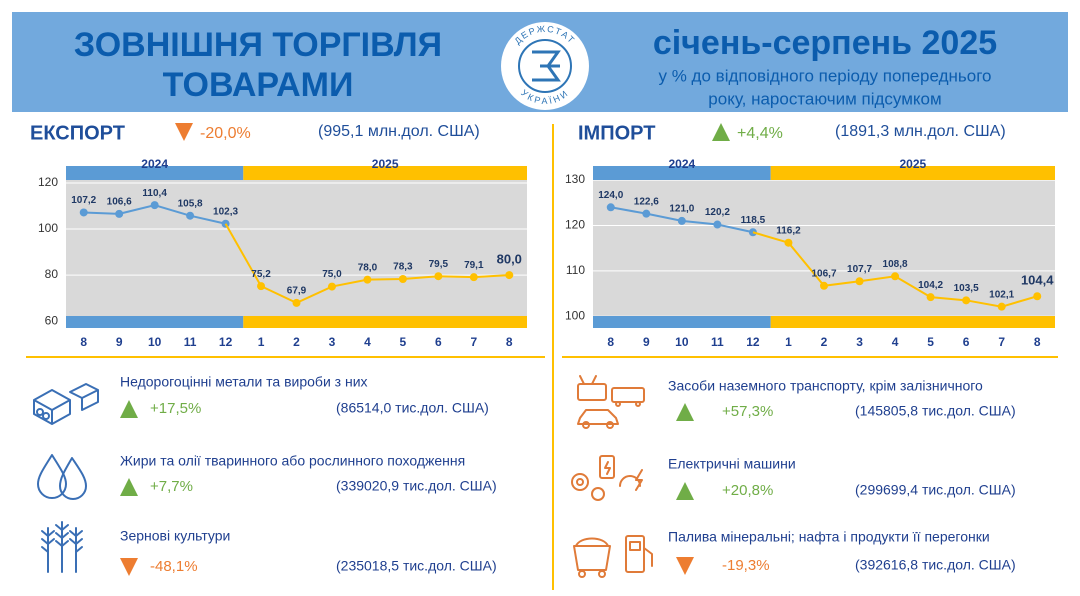  Describe the element at coordinates (717, 212) in the screenshot. I see `value-label: 120,2` at that location.